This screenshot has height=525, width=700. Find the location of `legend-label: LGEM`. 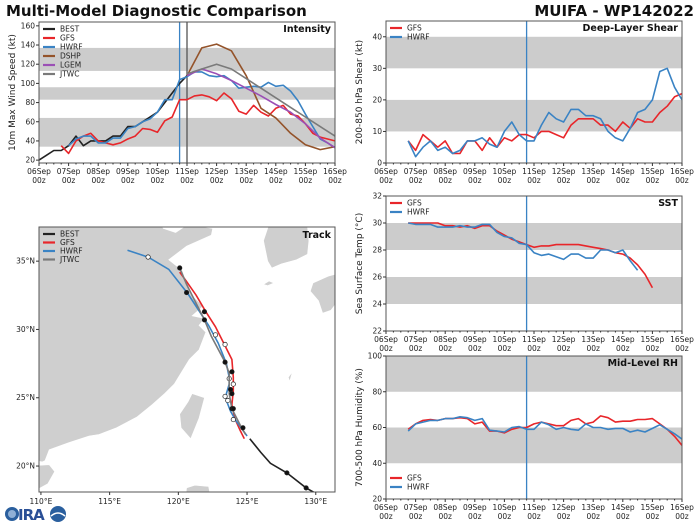

legend-label: LGEM is located at coordinates (70, 65).